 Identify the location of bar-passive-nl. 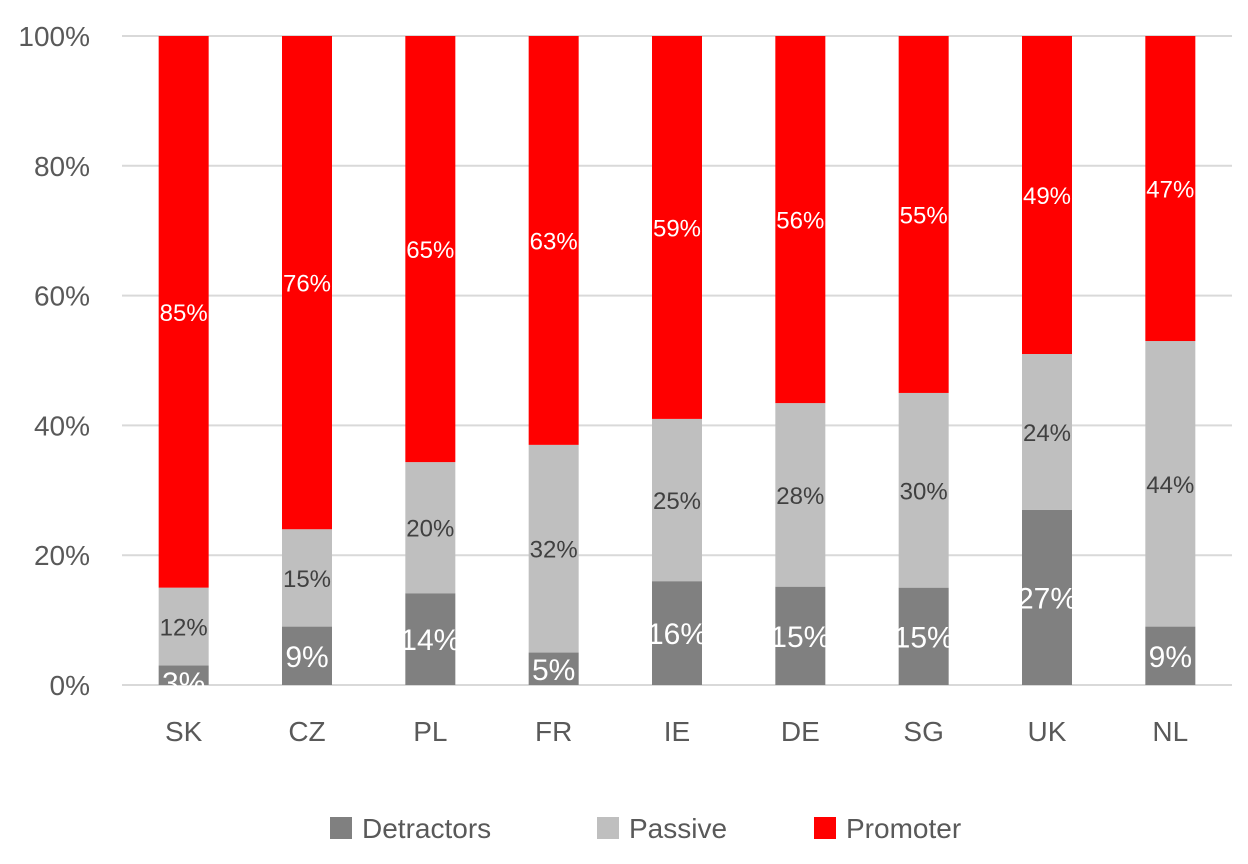
(1170, 484).